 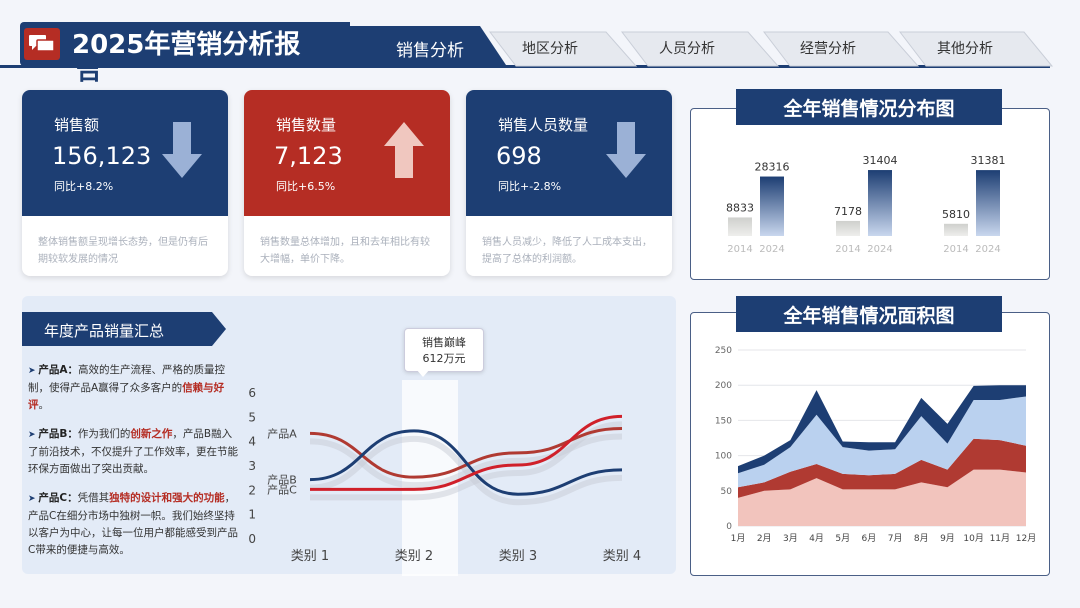 I want to click on y-tick-label: 50, so click(x=727, y=492).